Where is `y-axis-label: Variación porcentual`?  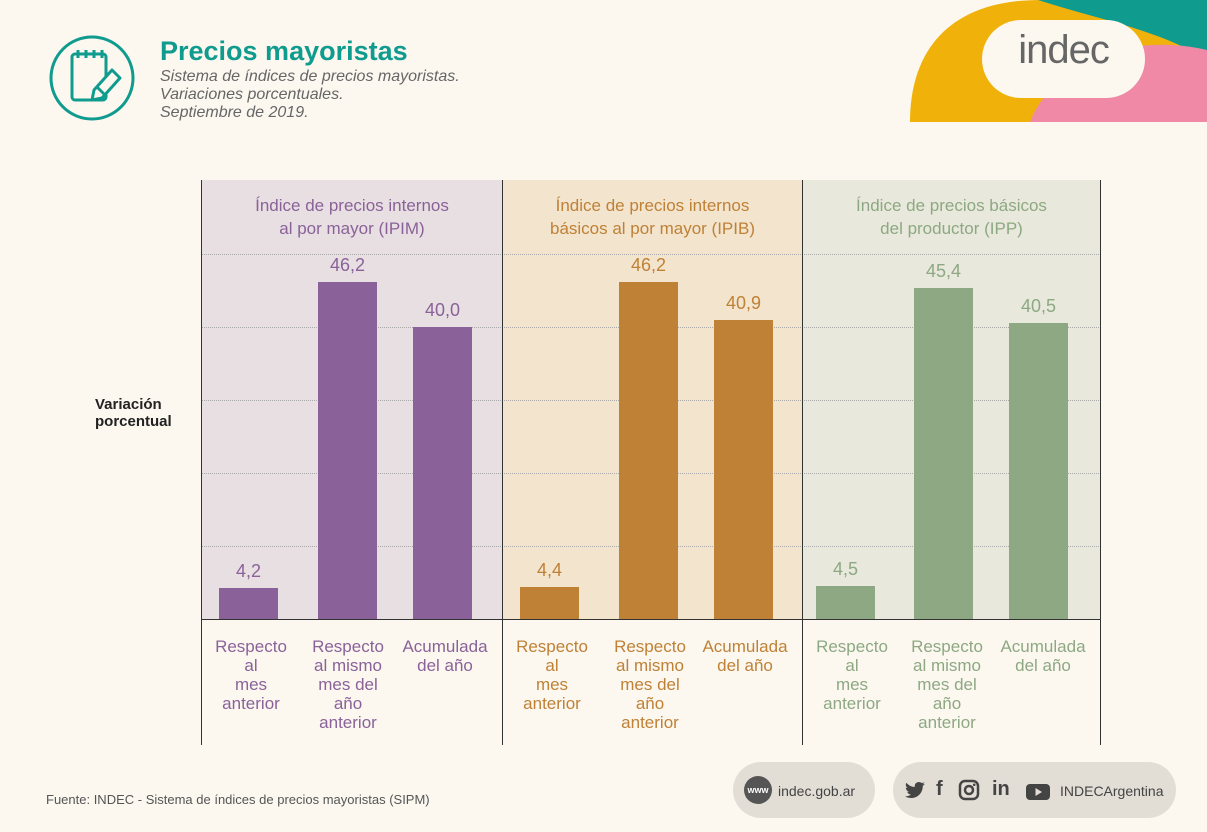 y-axis-label: Variación porcentual is located at coordinates (133, 413).